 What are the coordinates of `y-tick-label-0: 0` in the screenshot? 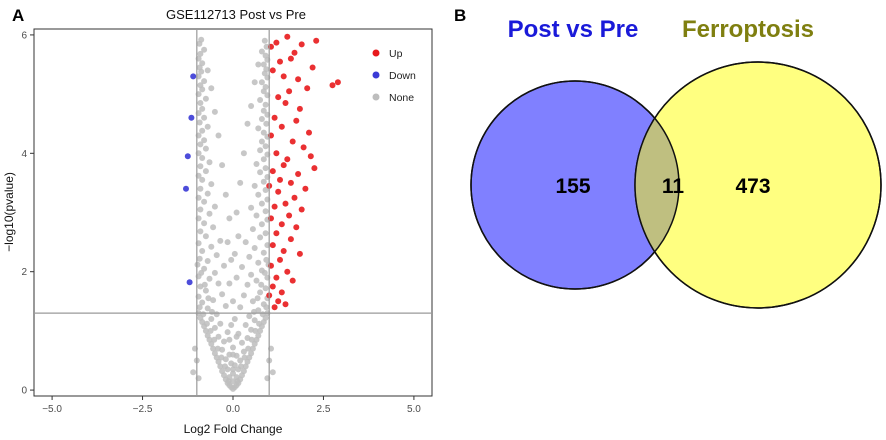 It's located at (24, 391).